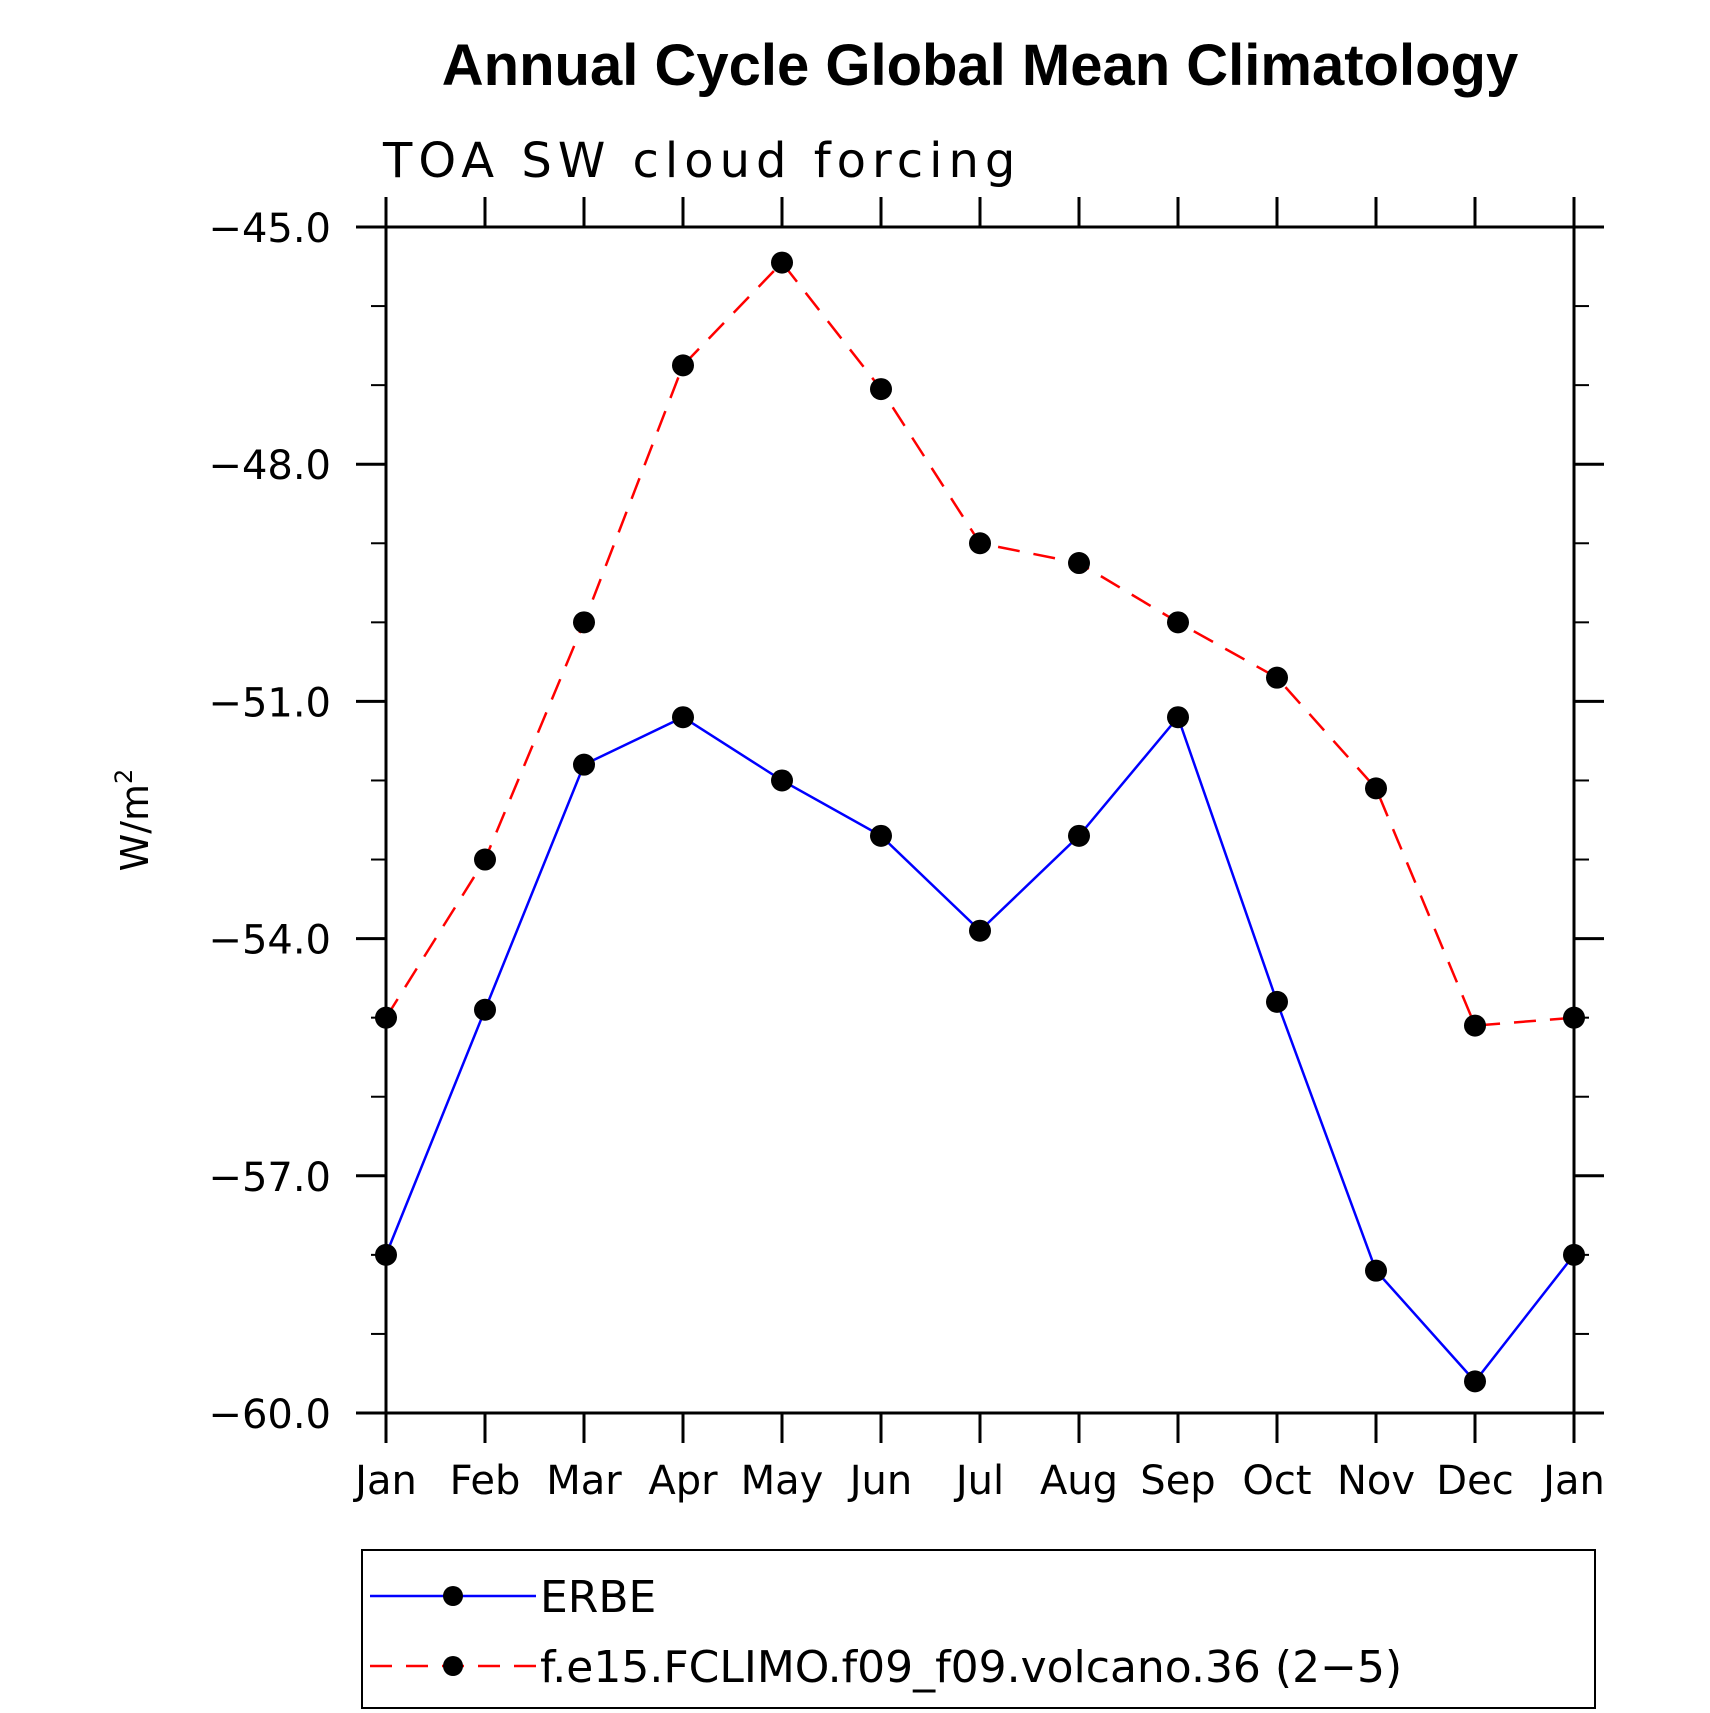 The height and width of the screenshot is (1713, 1710). I want to click on x-tick-label: Feb, so click(485, 1481).